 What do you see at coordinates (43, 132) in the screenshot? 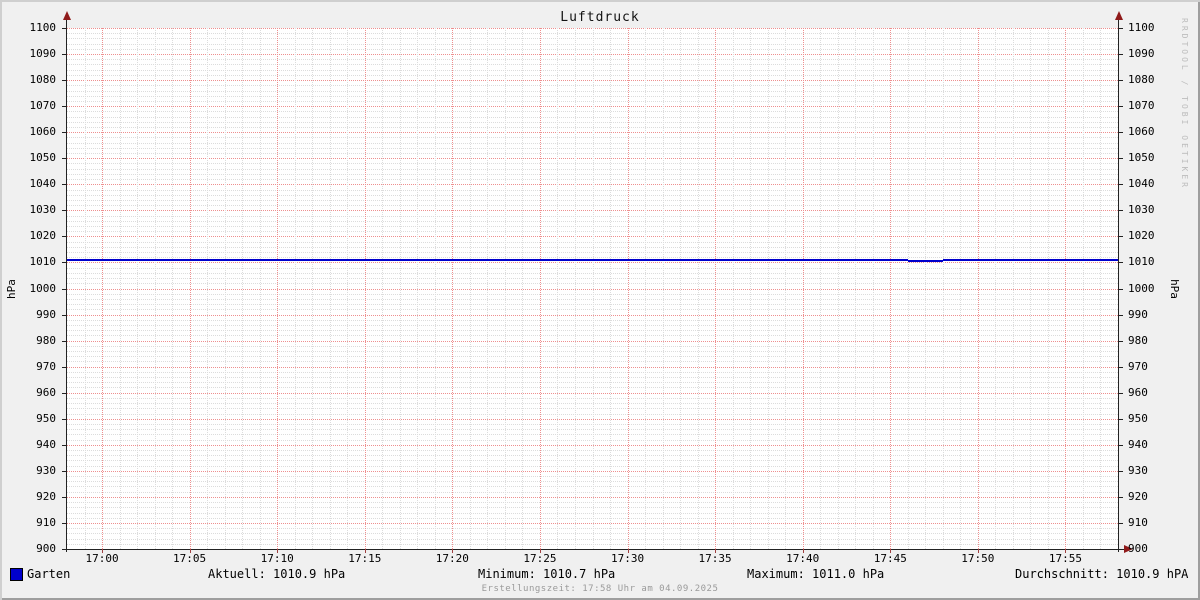
I see `y-tick-label-left: 1060` at bounding box center [43, 132].